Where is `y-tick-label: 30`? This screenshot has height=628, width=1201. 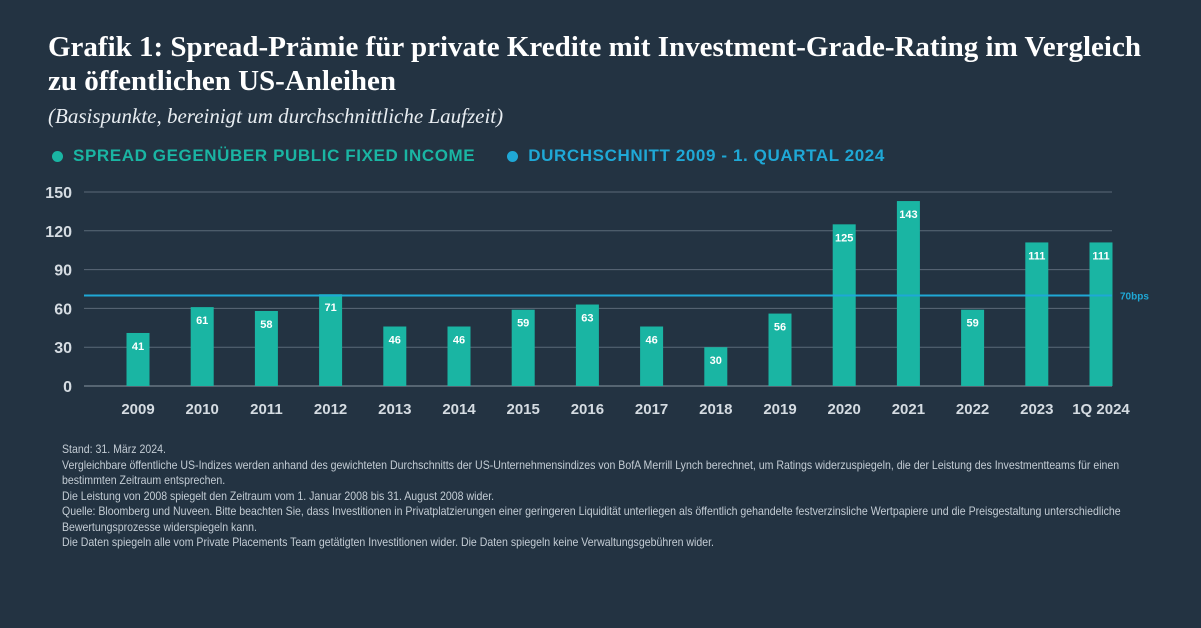 y-tick-label: 30 is located at coordinates (63, 348).